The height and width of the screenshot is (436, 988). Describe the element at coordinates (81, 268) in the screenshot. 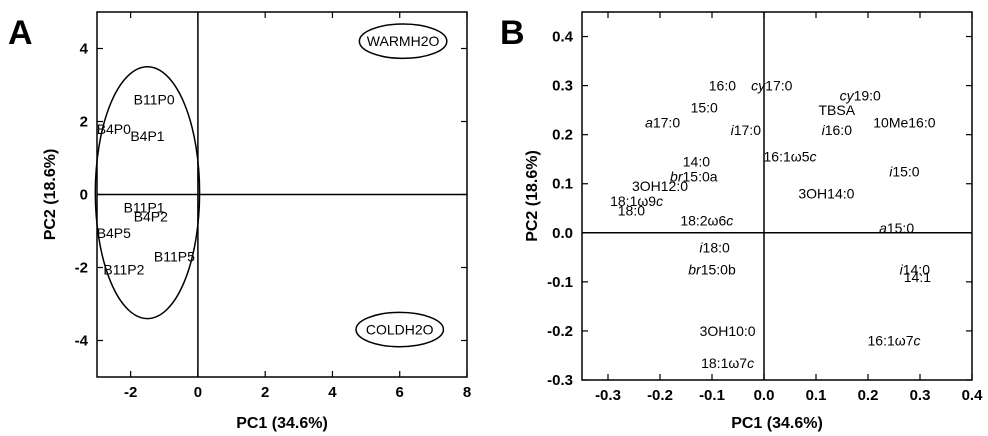

I see `panel-a-ytick-label: -2` at that location.